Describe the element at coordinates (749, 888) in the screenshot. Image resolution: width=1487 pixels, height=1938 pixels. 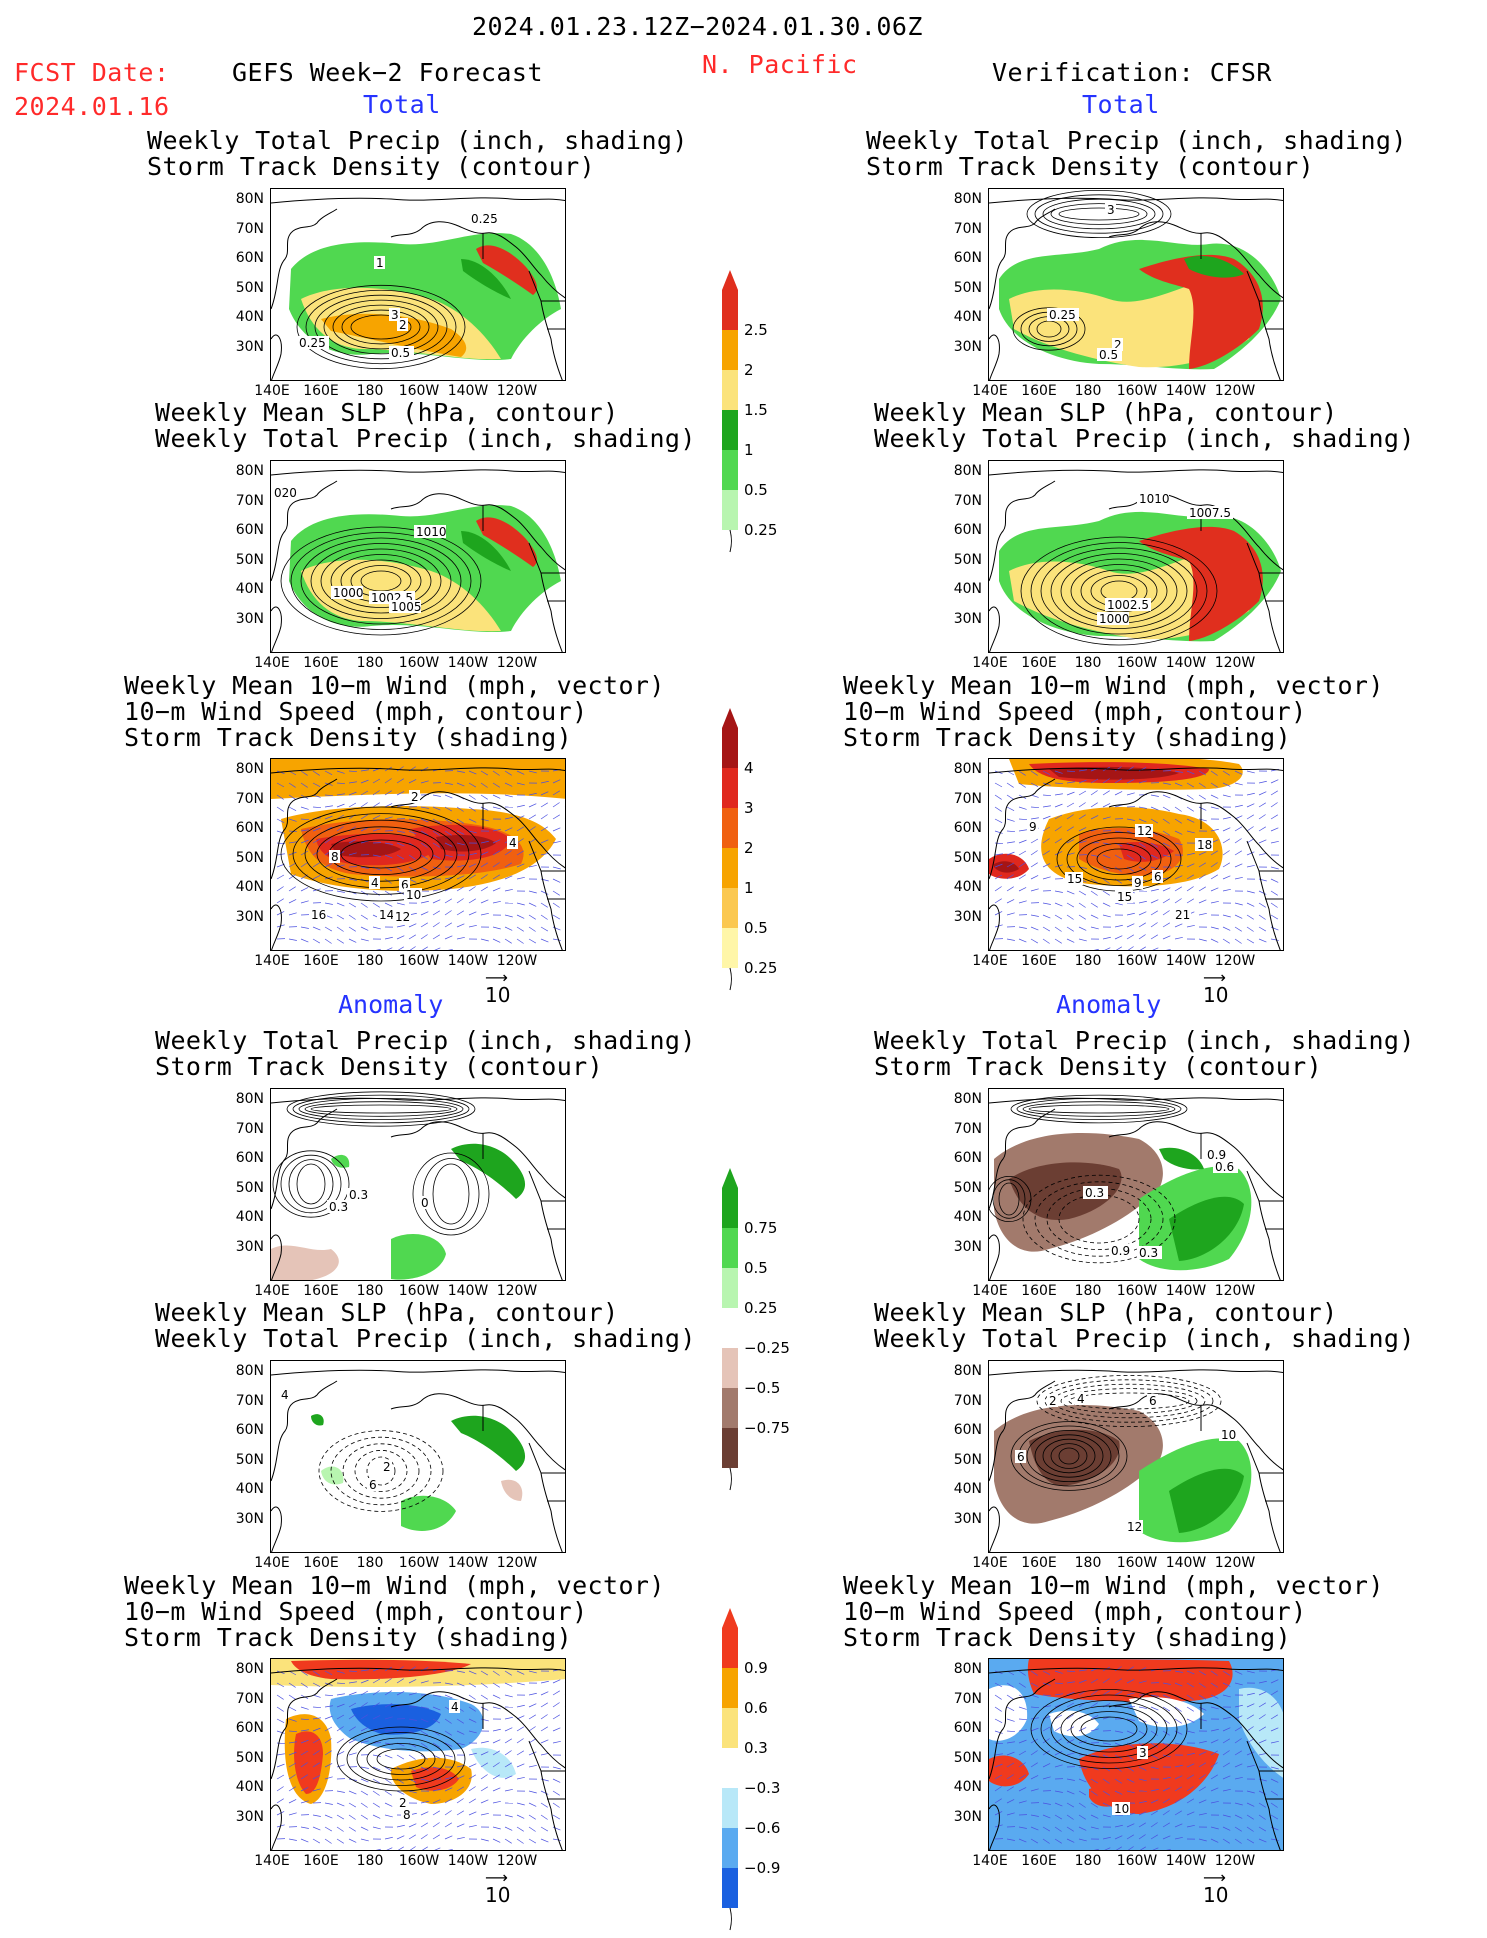
I see `colorbar-label: 1` at that location.